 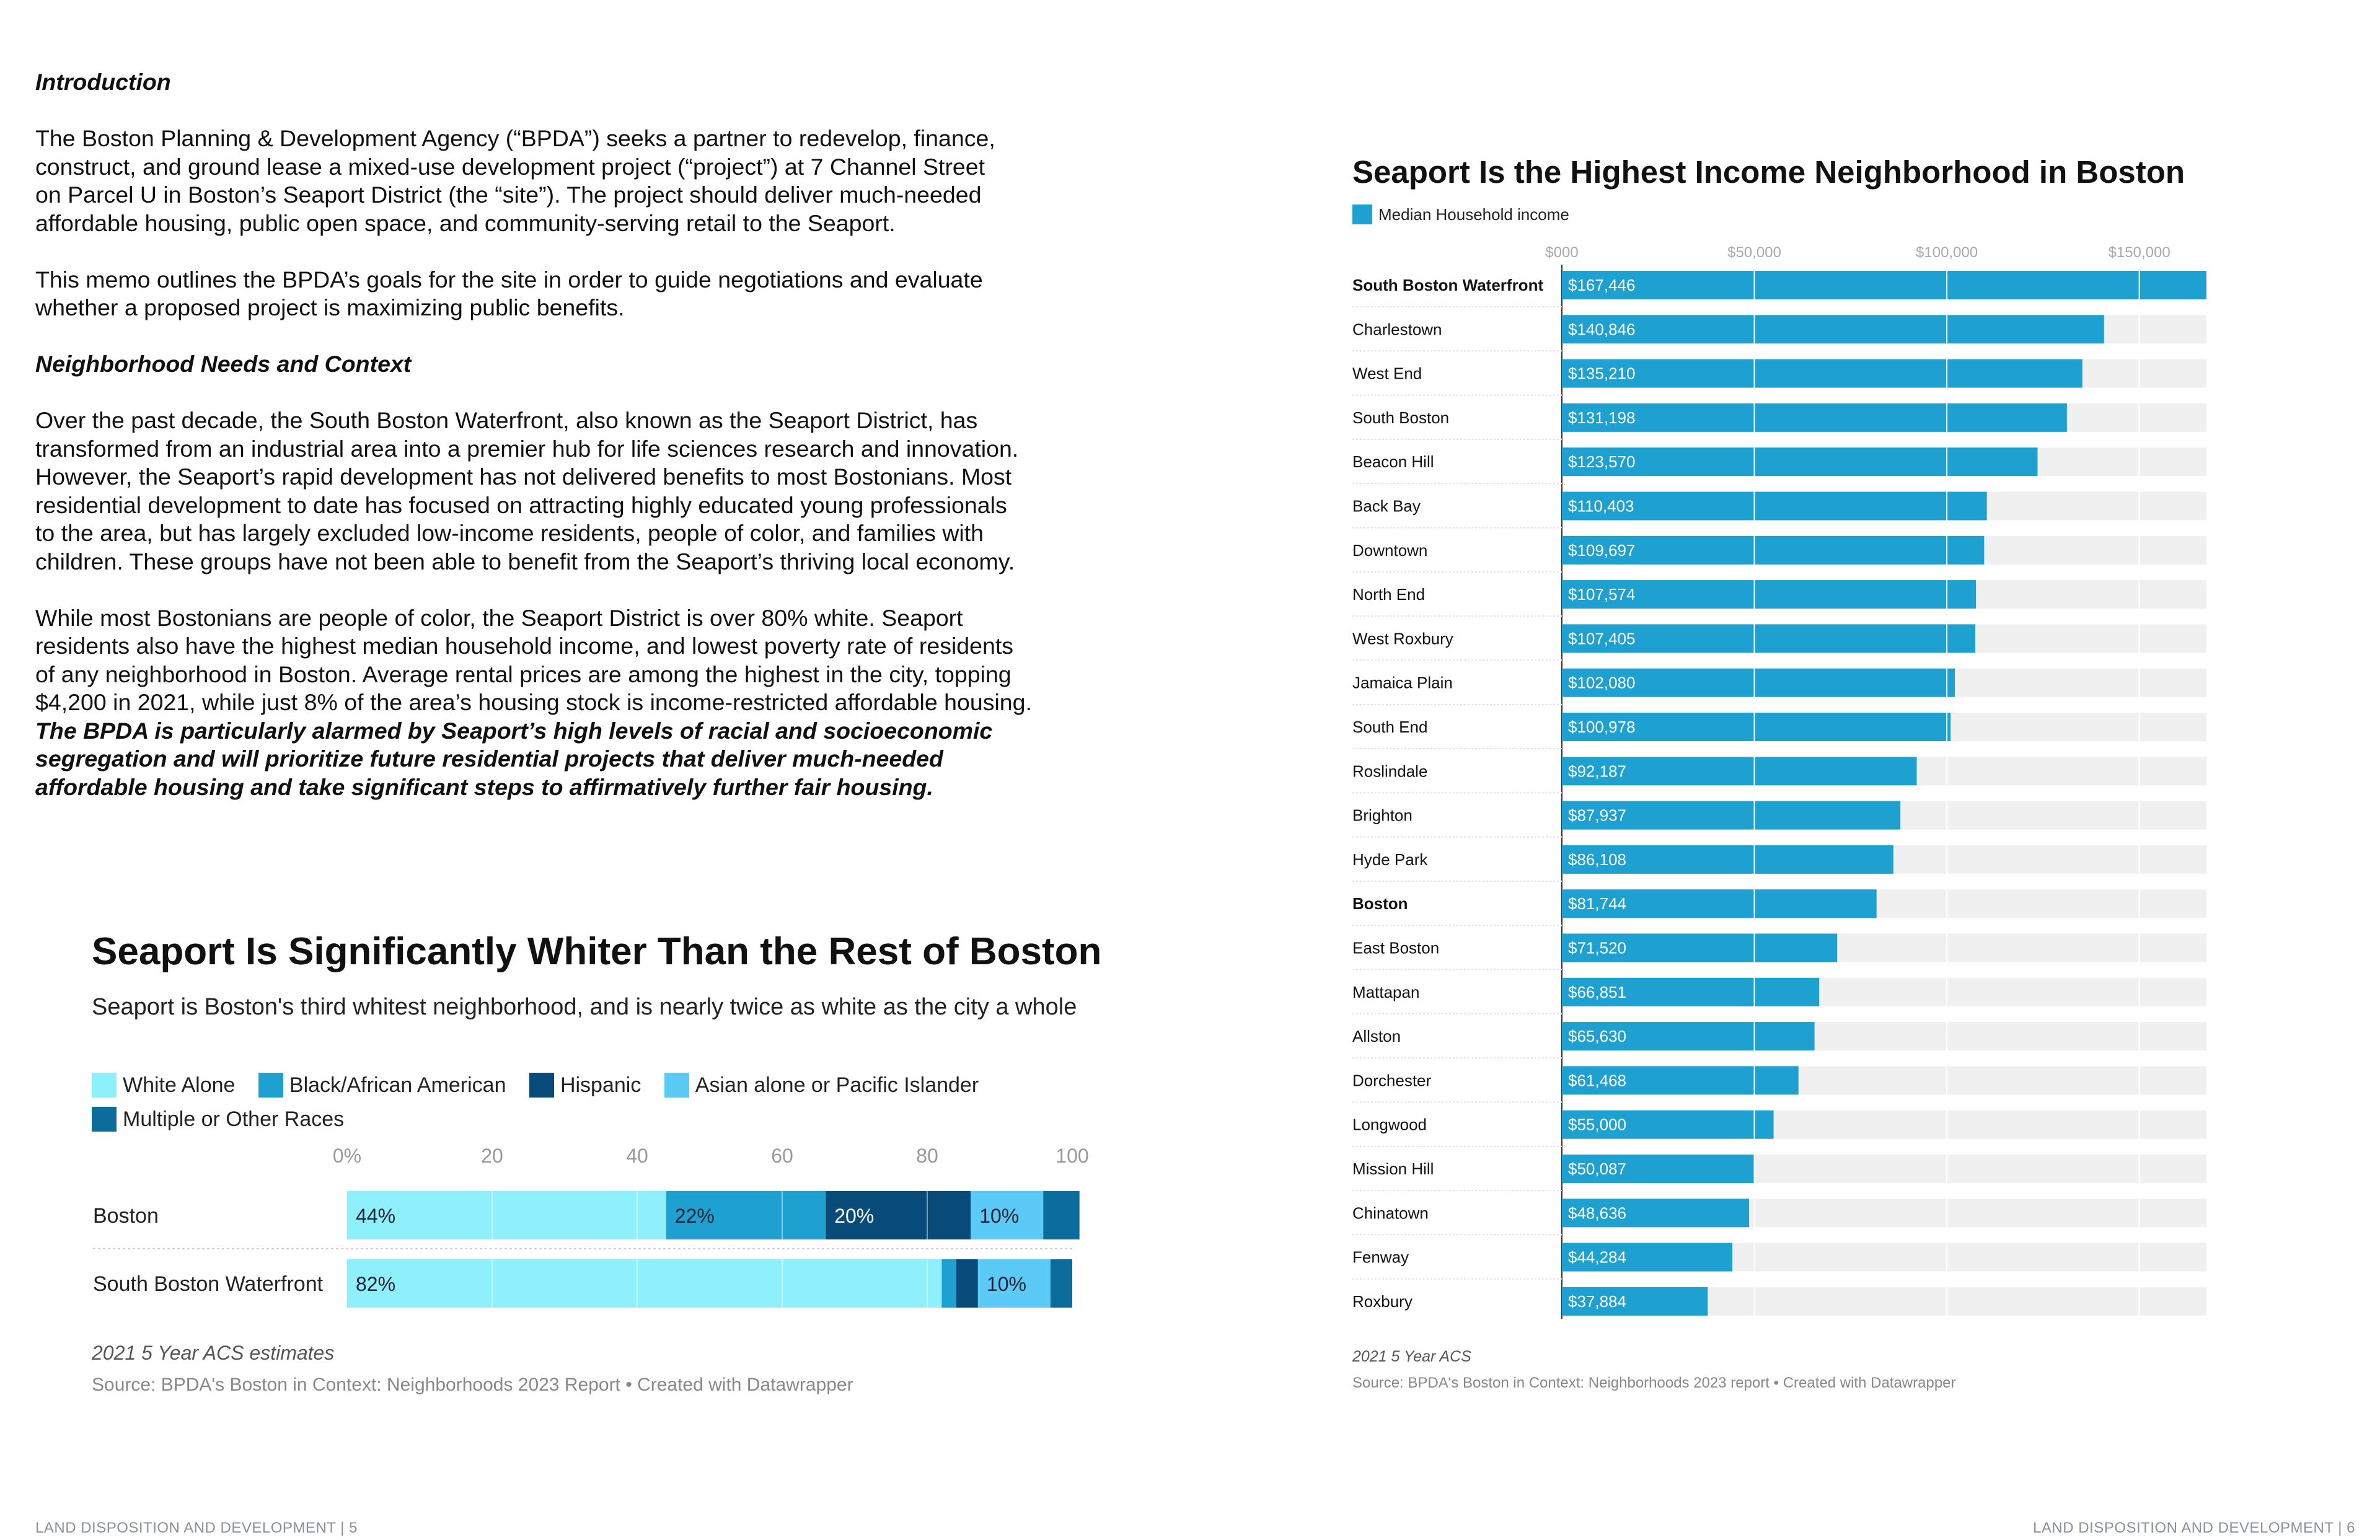 I want to click on category-label: Allston, so click(x=1376, y=1036).